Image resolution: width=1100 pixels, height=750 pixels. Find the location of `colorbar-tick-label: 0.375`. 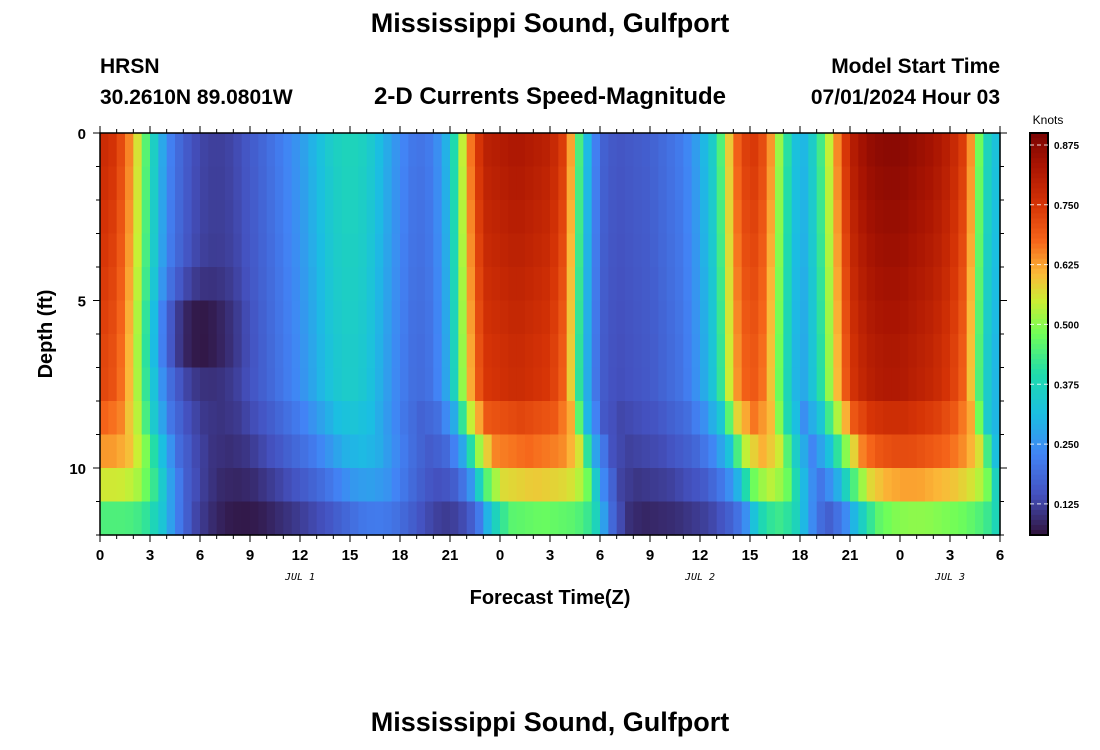

colorbar-tick-label: 0.375 is located at coordinates (1066, 385).